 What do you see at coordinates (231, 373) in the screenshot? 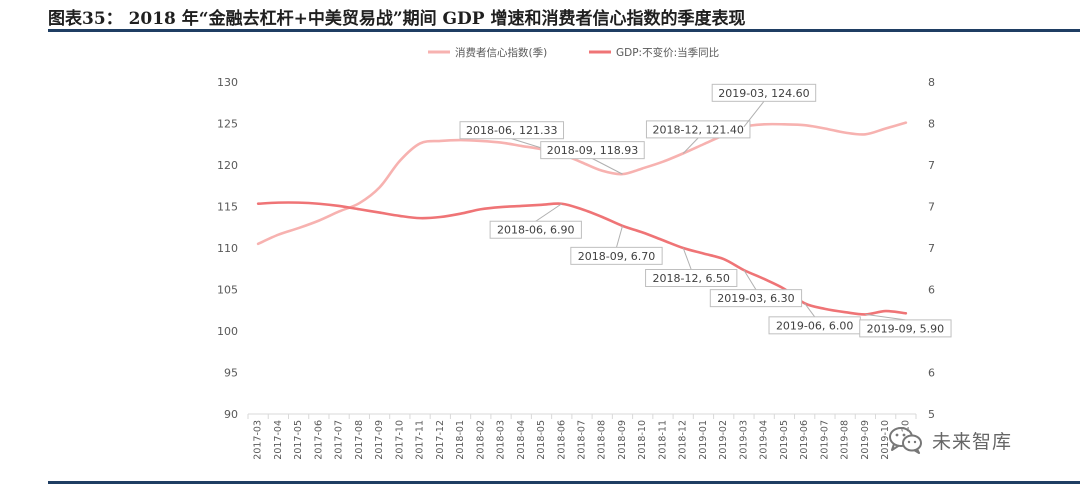
I see `y-left-tick-label: 95` at bounding box center [231, 373].